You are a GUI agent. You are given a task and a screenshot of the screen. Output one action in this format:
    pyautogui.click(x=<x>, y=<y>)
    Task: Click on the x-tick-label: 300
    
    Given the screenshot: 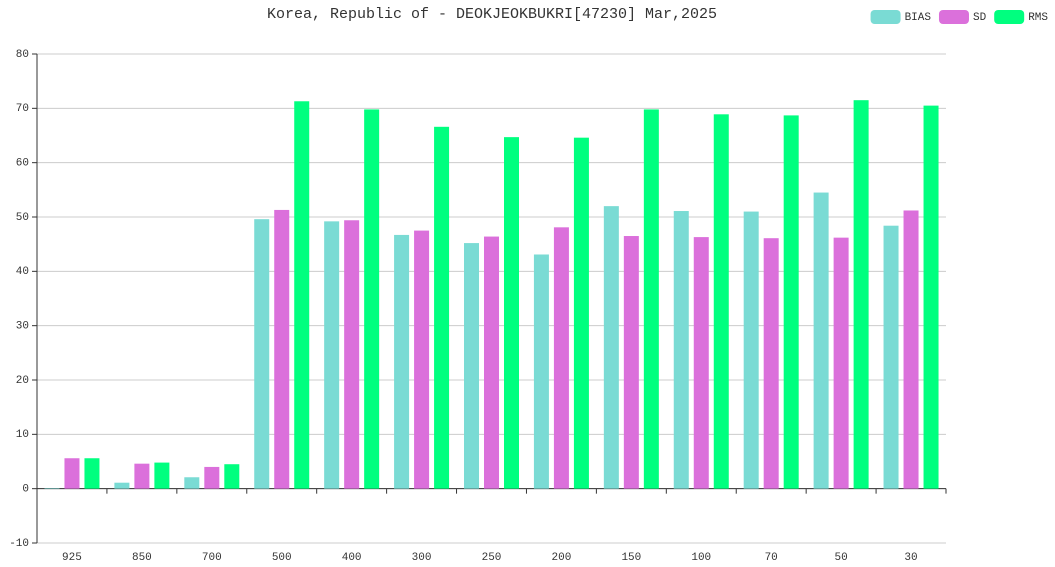 What is the action you would take?
    pyautogui.click(x=422, y=558)
    